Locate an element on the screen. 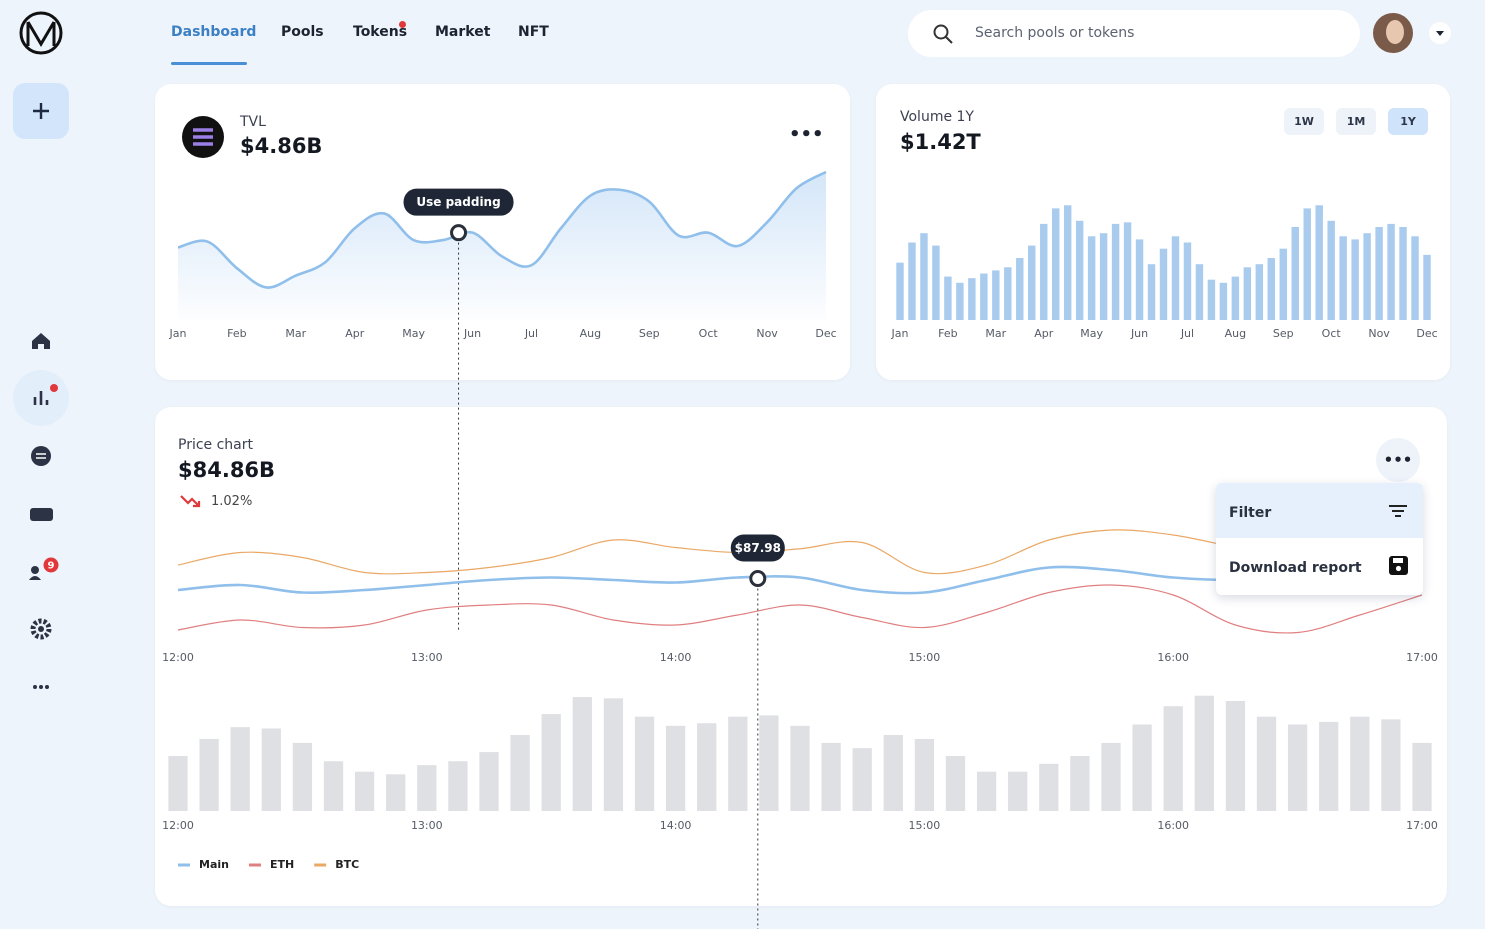  badge-count: 9 is located at coordinates (51, 566).